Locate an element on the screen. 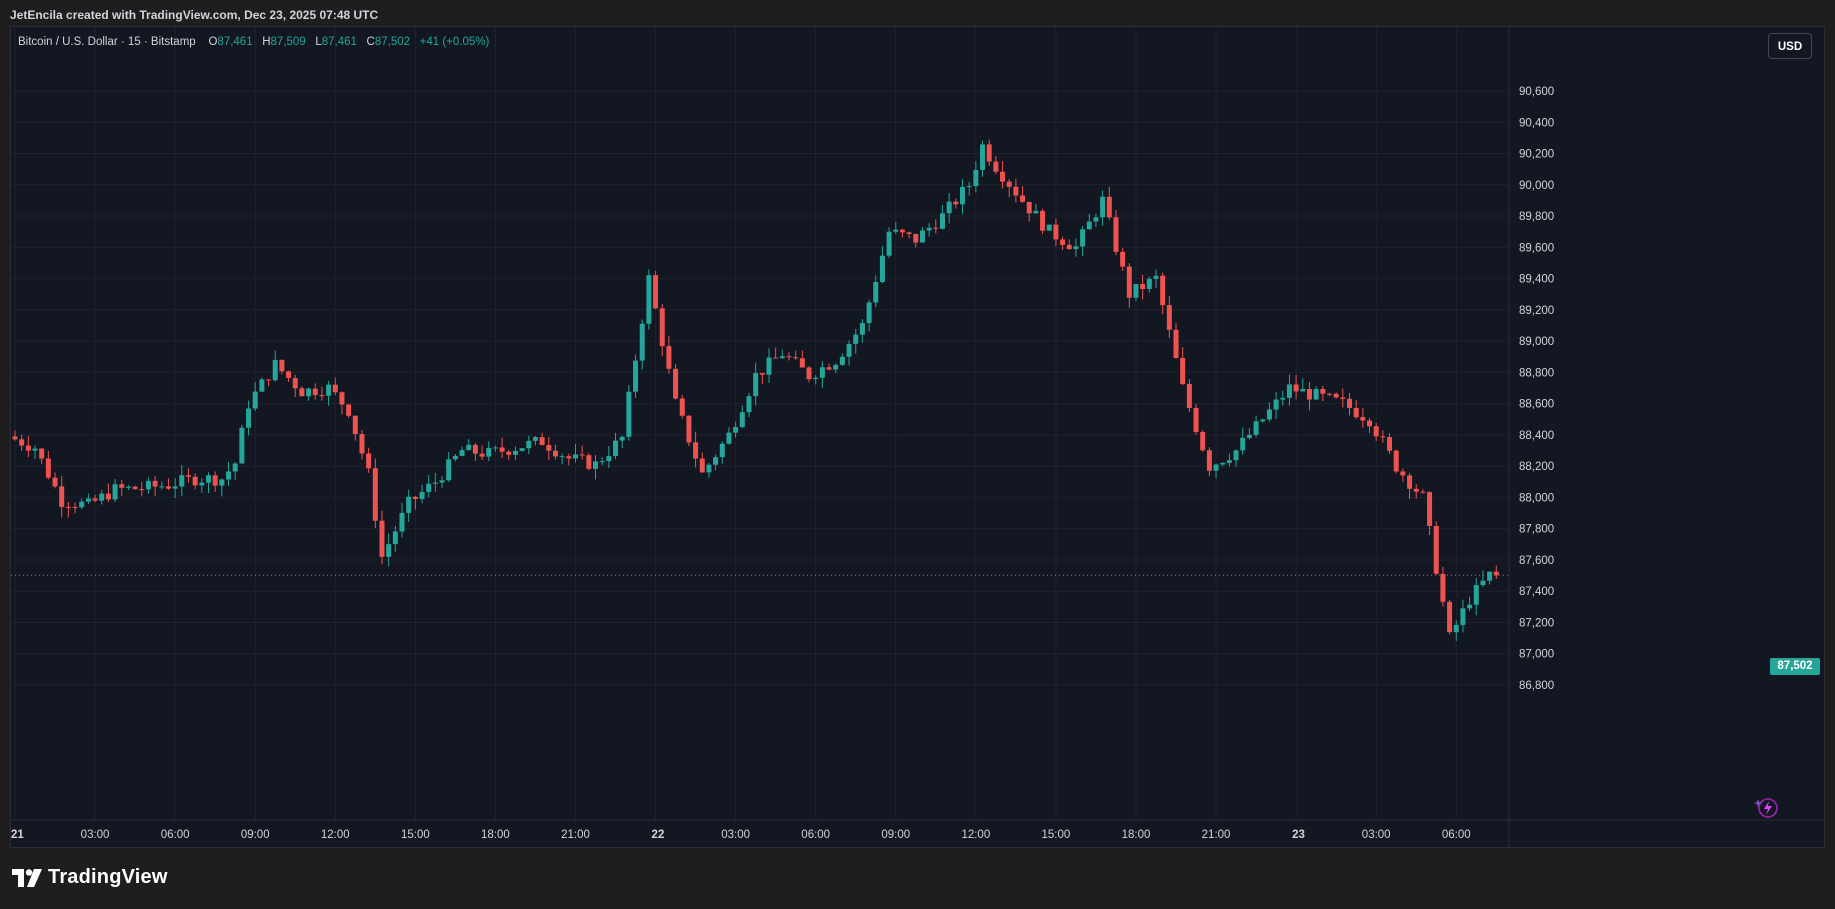 The width and height of the screenshot is (1835, 909). x-tick-label: 22 is located at coordinates (658, 835).